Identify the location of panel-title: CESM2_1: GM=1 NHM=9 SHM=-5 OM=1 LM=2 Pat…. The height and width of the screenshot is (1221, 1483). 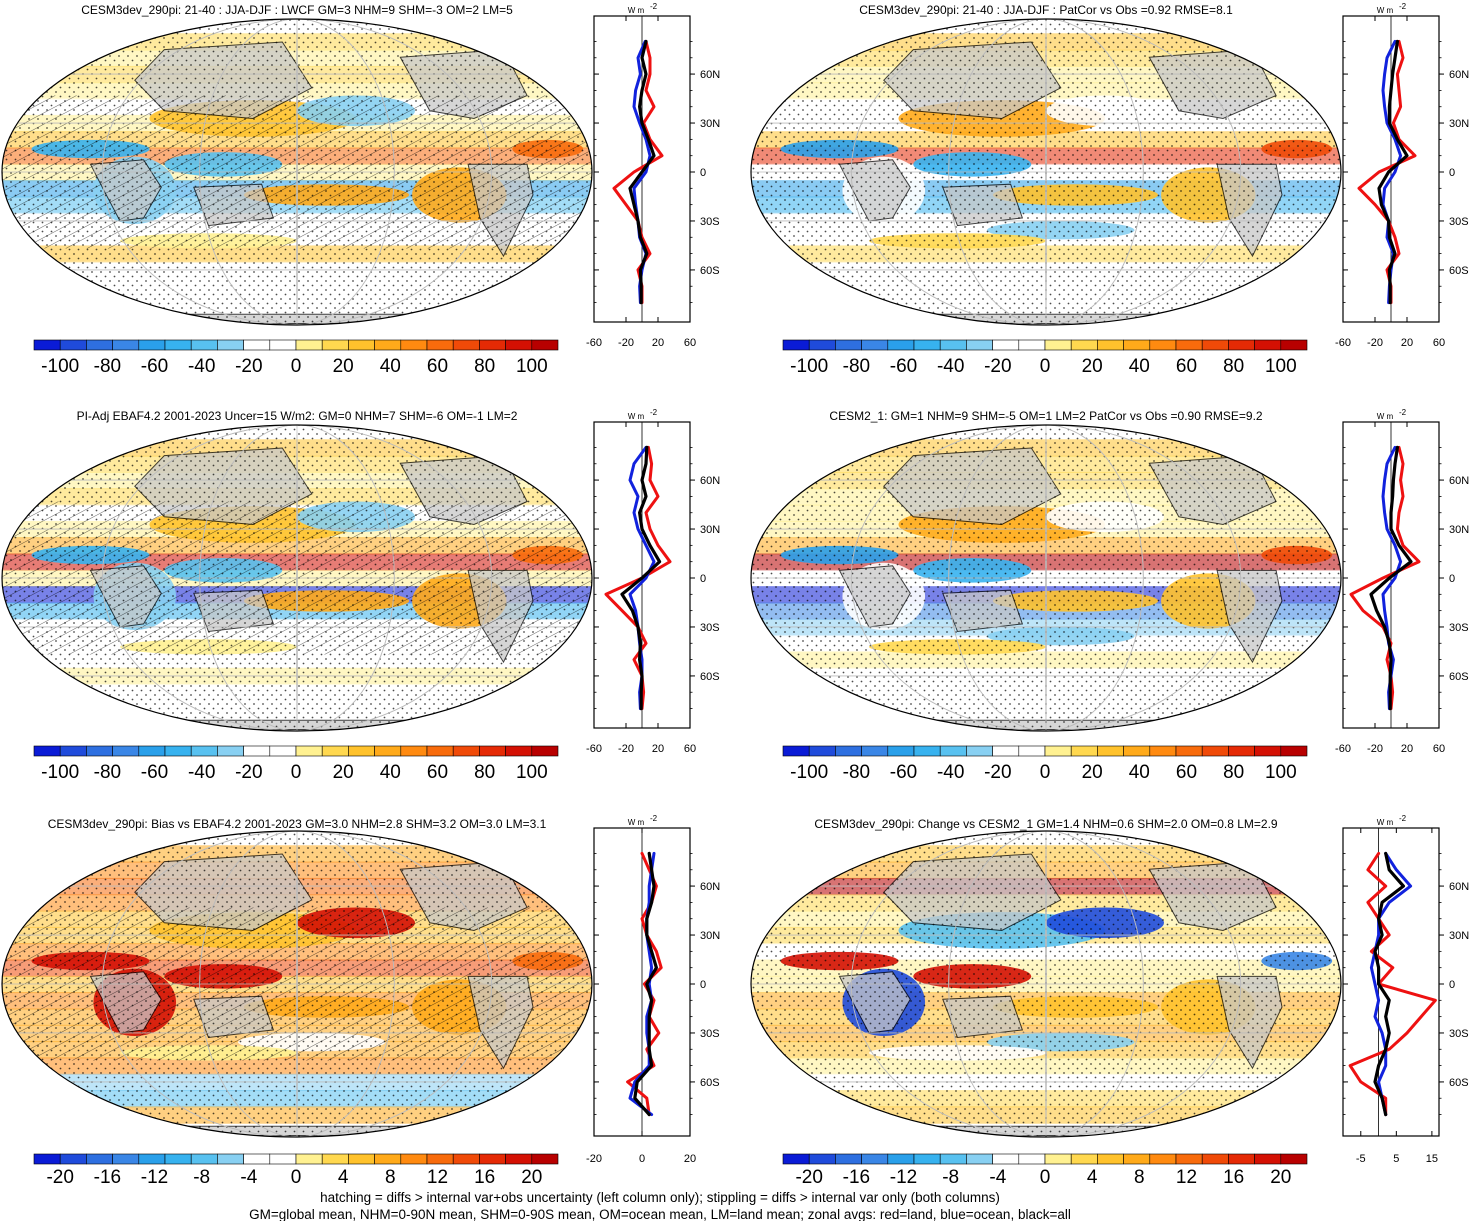
(1045, 416).